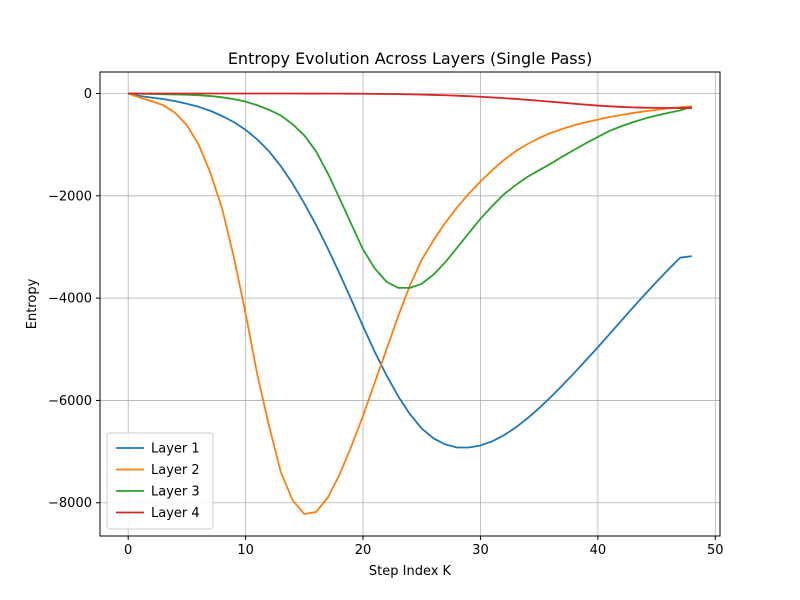 The width and height of the screenshot is (800, 600). Describe the element at coordinates (32, 303) in the screenshot. I see `y-axis-title: Entropy` at that location.